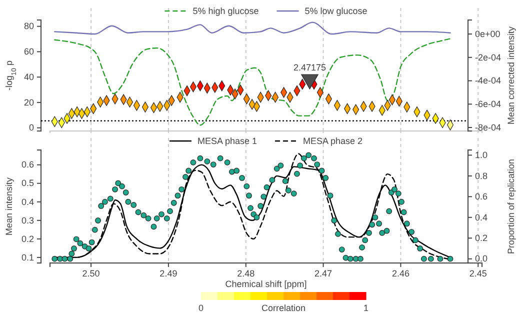 Image resolution: width=520 pixels, height=314 pixels. Describe the element at coordinates (323, 273) in the screenshot. I see `x-tick-label: 2.47` at that location.